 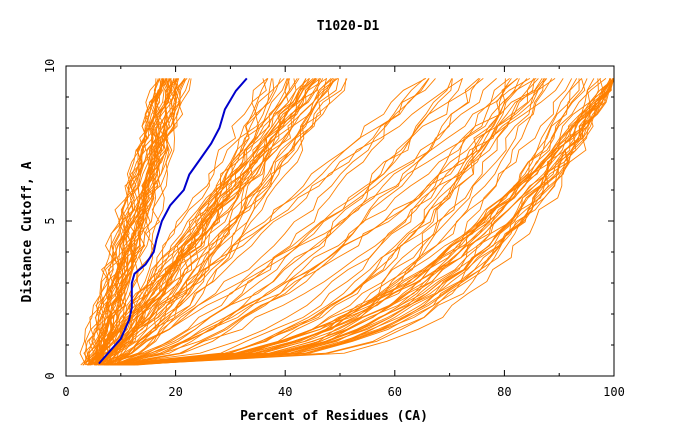 I want to click on highlighted-series-line, so click(x=173, y=221).